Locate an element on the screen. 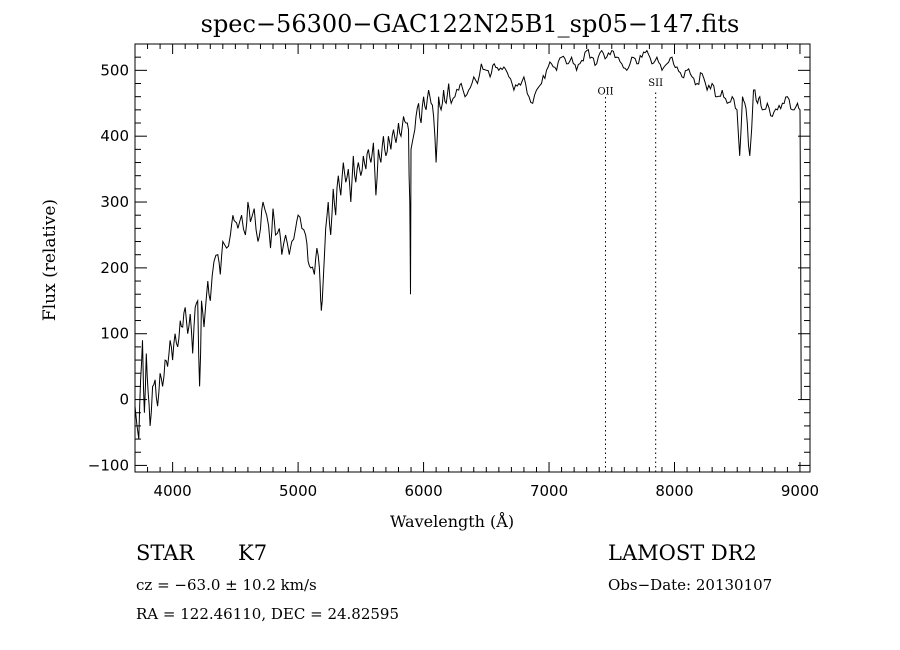 The image size is (900, 650). object-subclass: K7 is located at coordinates (253, 553).